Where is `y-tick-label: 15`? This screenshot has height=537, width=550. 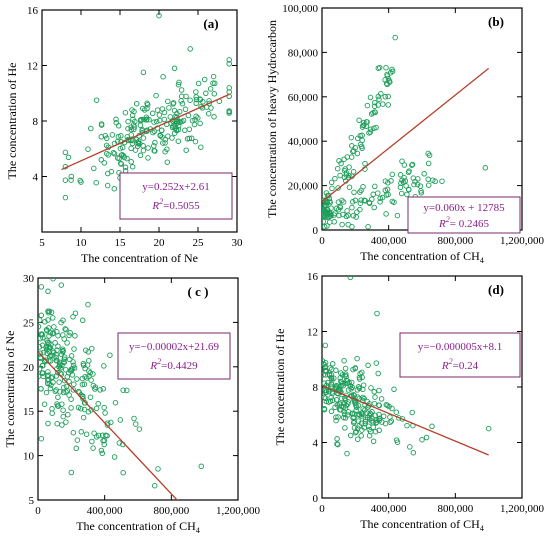
y-tick-label: 15 is located at coordinates (29, 412).